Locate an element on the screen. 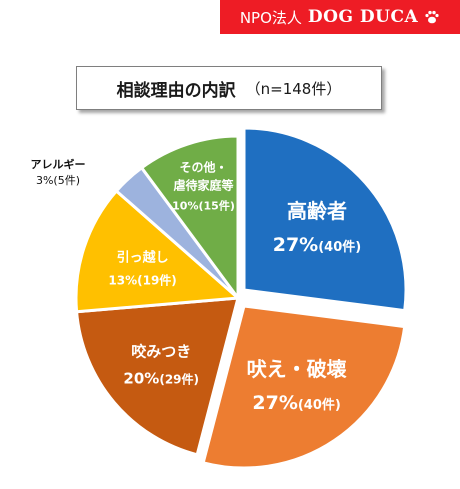 The height and width of the screenshot is (489, 460). slice-value-4: 3%(5件) is located at coordinates (58, 180).